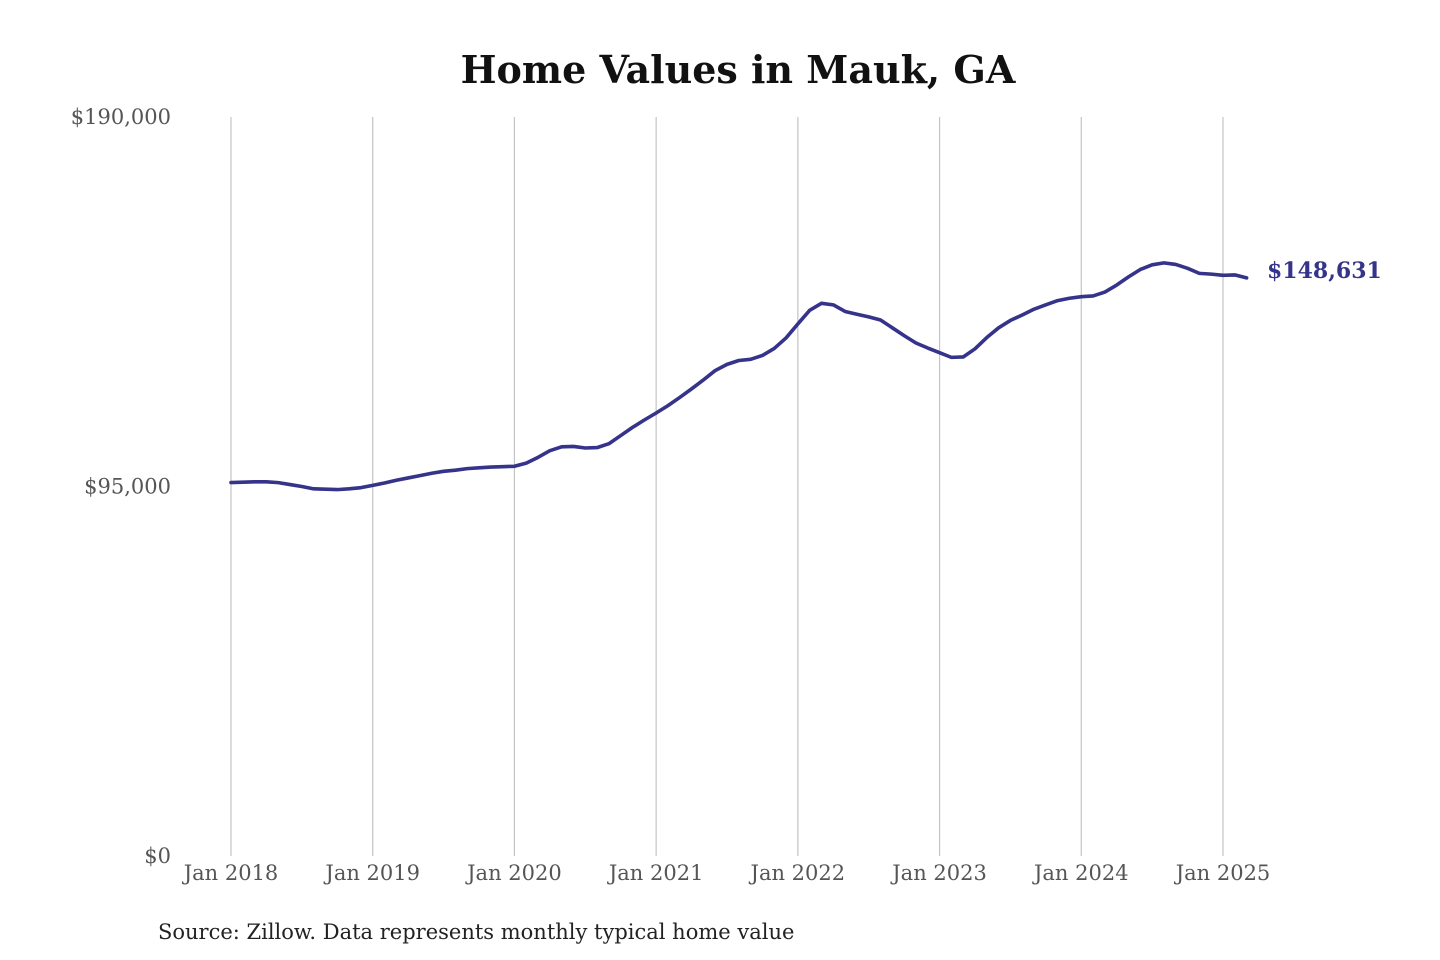 The height and width of the screenshot is (960, 1440). Describe the element at coordinates (1080, 873) in the screenshot. I see `x-tick-label: Jan 2024` at that location.